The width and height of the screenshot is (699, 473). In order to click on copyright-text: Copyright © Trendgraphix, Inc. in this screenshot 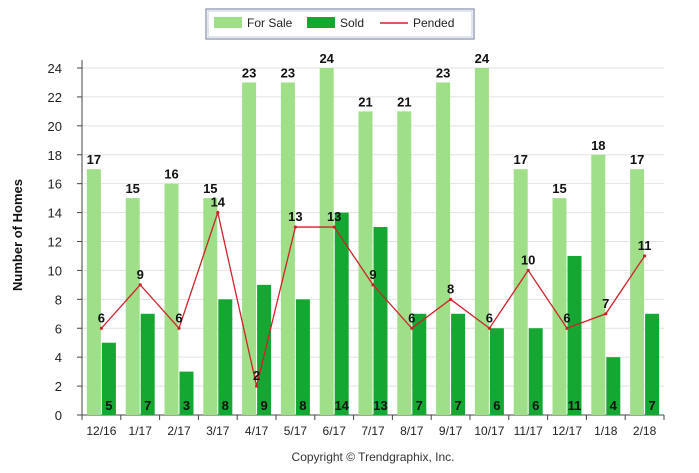, I will do `click(373, 457)`.